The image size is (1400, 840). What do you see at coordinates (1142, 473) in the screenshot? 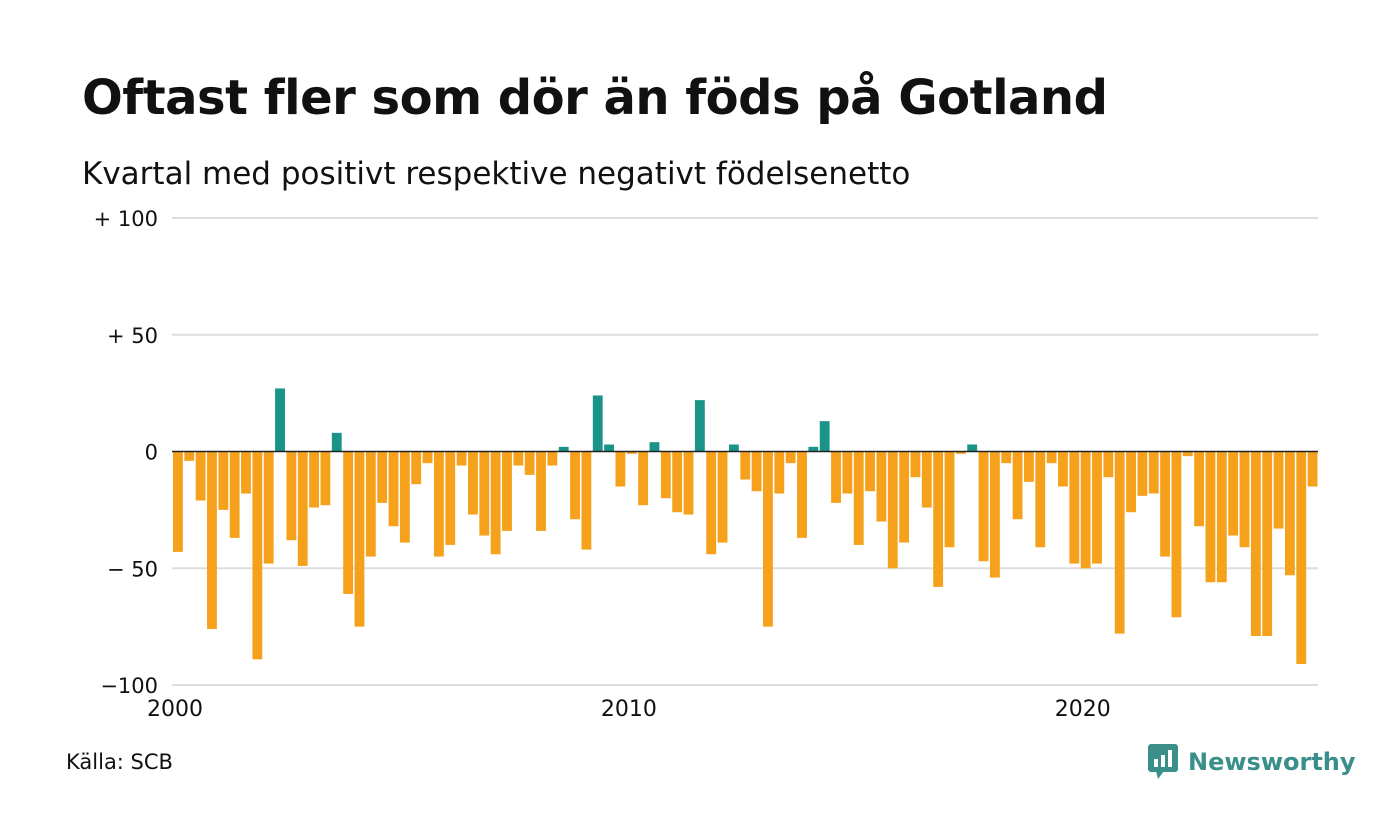
I see `bar-2021K2` at bounding box center [1142, 473].